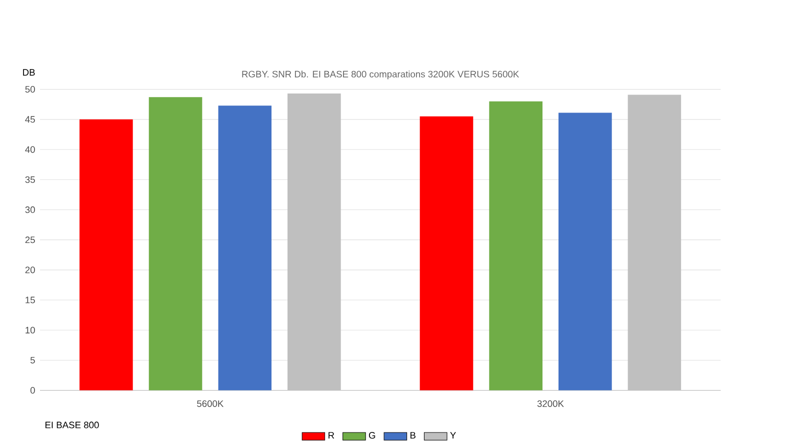 The height and width of the screenshot is (441, 786). Describe the element at coordinates (413, 435) in the screenshot. I see `legend-label: B` at that location.